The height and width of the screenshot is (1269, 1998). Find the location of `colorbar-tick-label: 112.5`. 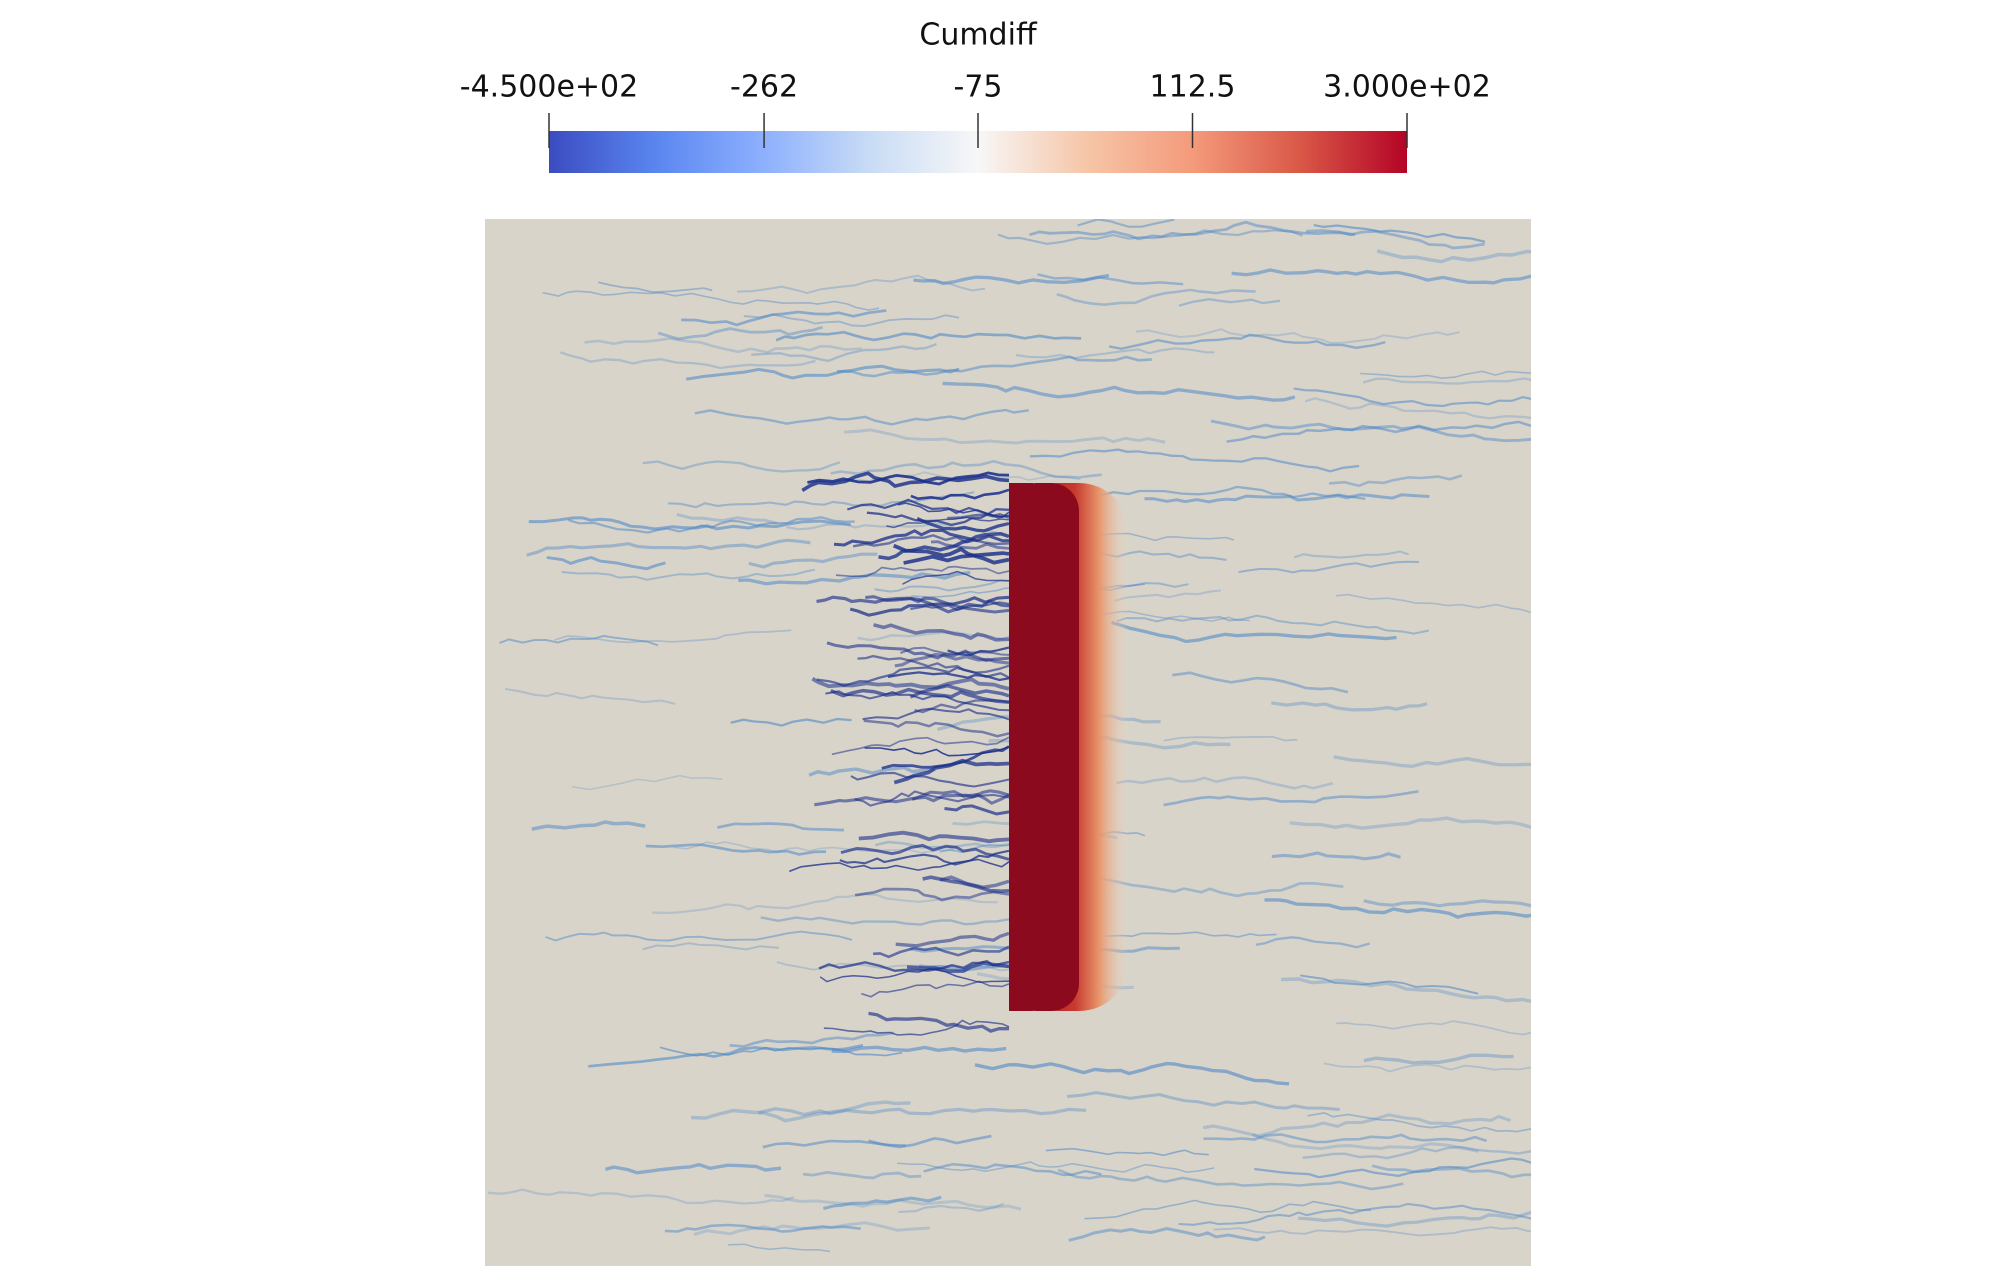

colorbar-tick-label: 112.5 is located at coordinates (1193, 87).